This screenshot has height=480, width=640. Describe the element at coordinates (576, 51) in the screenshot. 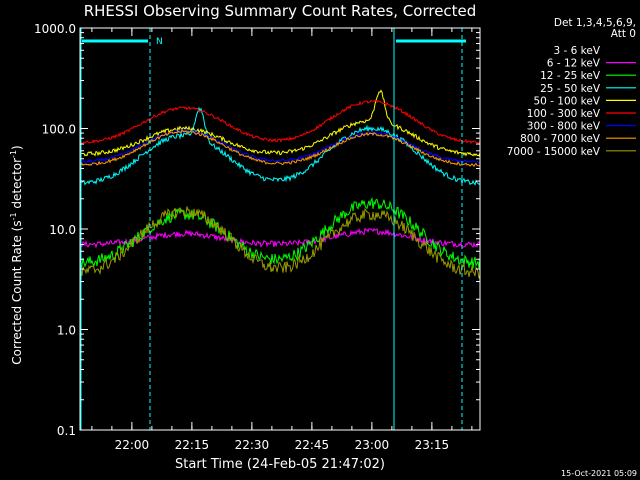

I see `legend-label-0: 3 - 6 keV` at that location.